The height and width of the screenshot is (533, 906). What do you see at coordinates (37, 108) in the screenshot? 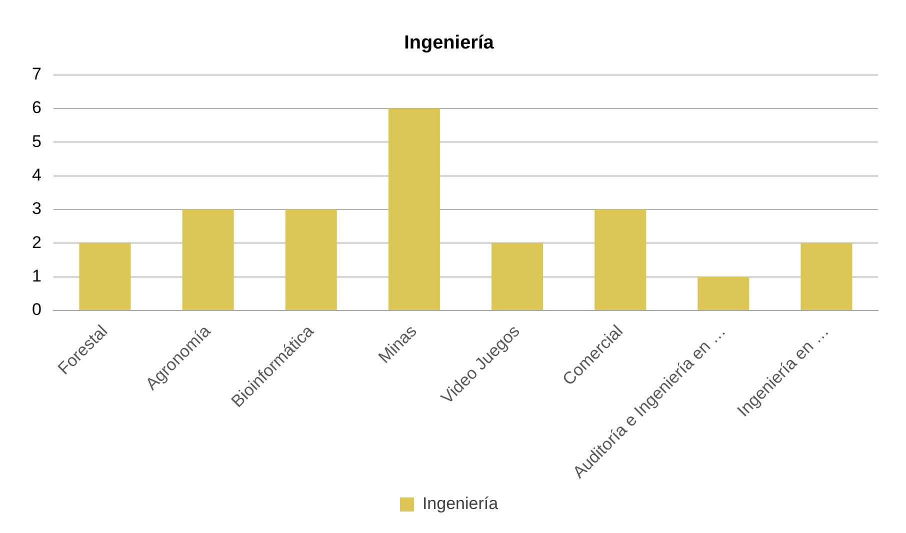
I see `y-tick-label: 6` at bounding box center [37, 108].